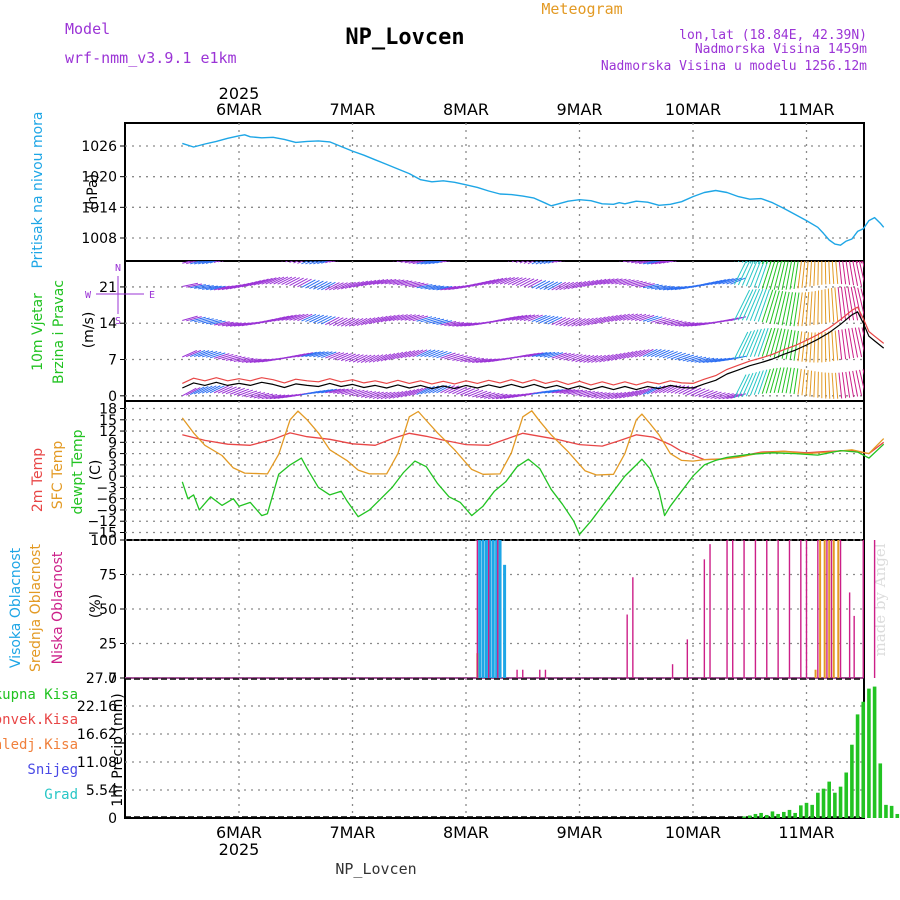 Image resolution: width=900 pixels, height=900 pixels. I want to click on ytick-label: −6, so click(106, 500).